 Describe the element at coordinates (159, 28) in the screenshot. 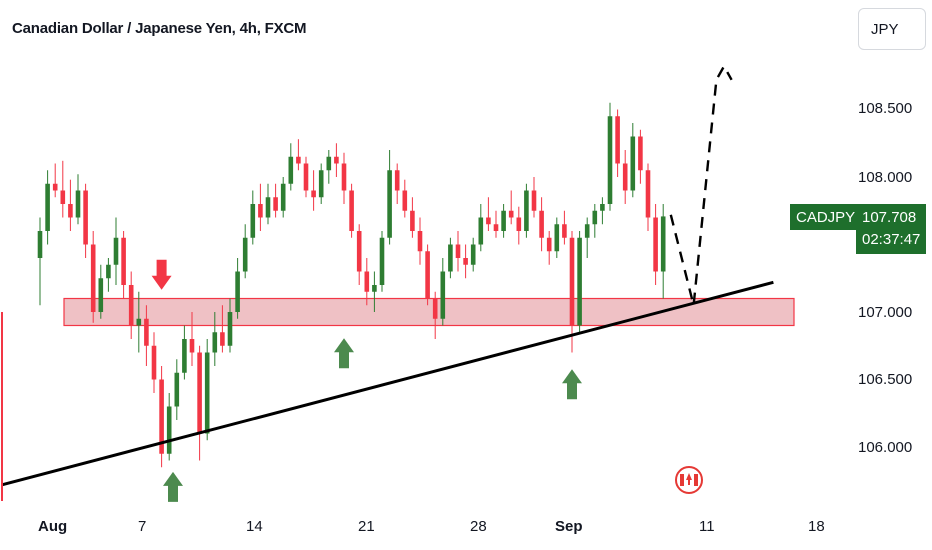

I see `chart-title: Canadian Dollar / Japanese Yen, 4h, FXCM` at that location.